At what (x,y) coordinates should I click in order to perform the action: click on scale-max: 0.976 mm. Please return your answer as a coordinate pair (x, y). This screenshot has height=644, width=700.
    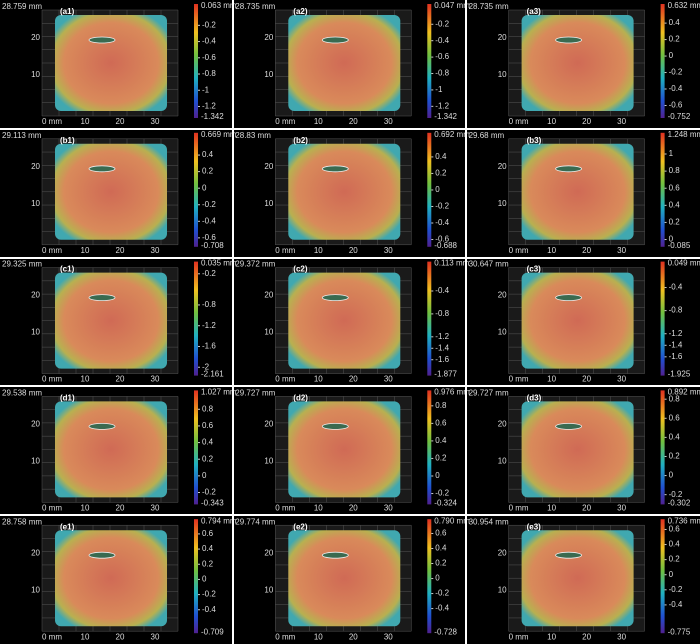
    Looking at the image, I should click on (452, 392).